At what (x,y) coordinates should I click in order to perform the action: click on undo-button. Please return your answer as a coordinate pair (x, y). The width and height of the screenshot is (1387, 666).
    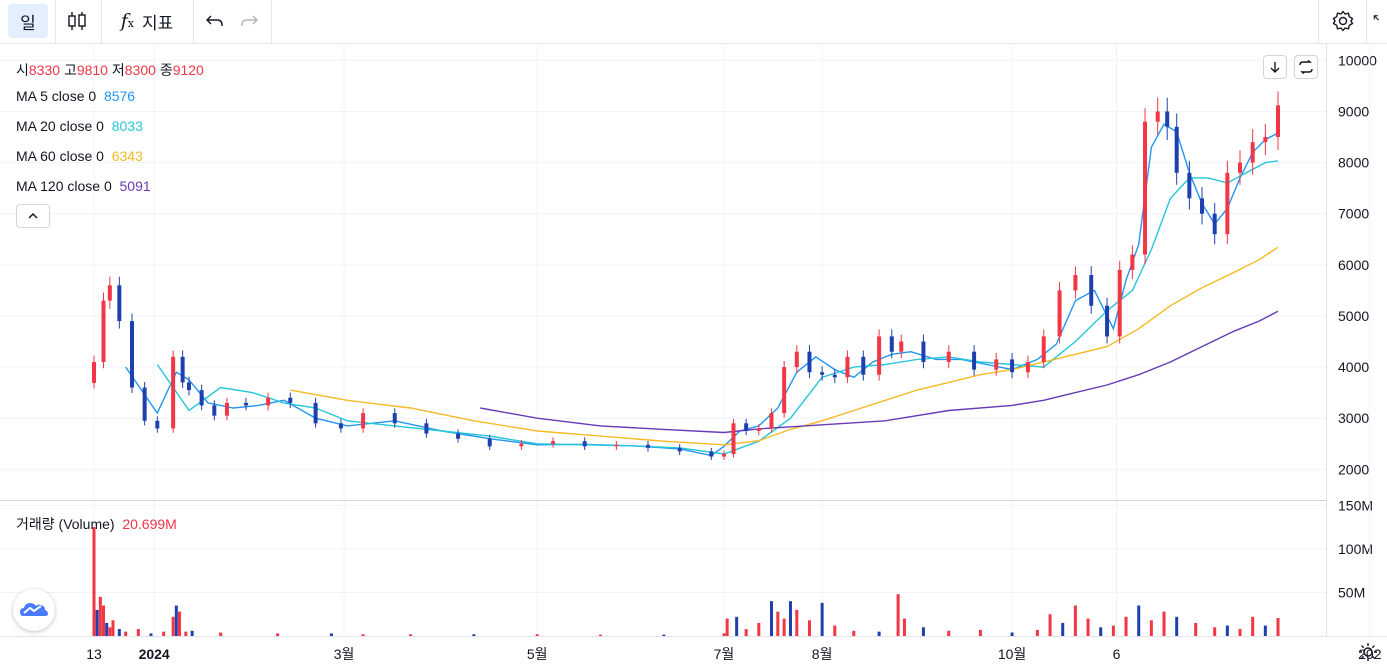
    Looking at the image, I should click on (215, 21).